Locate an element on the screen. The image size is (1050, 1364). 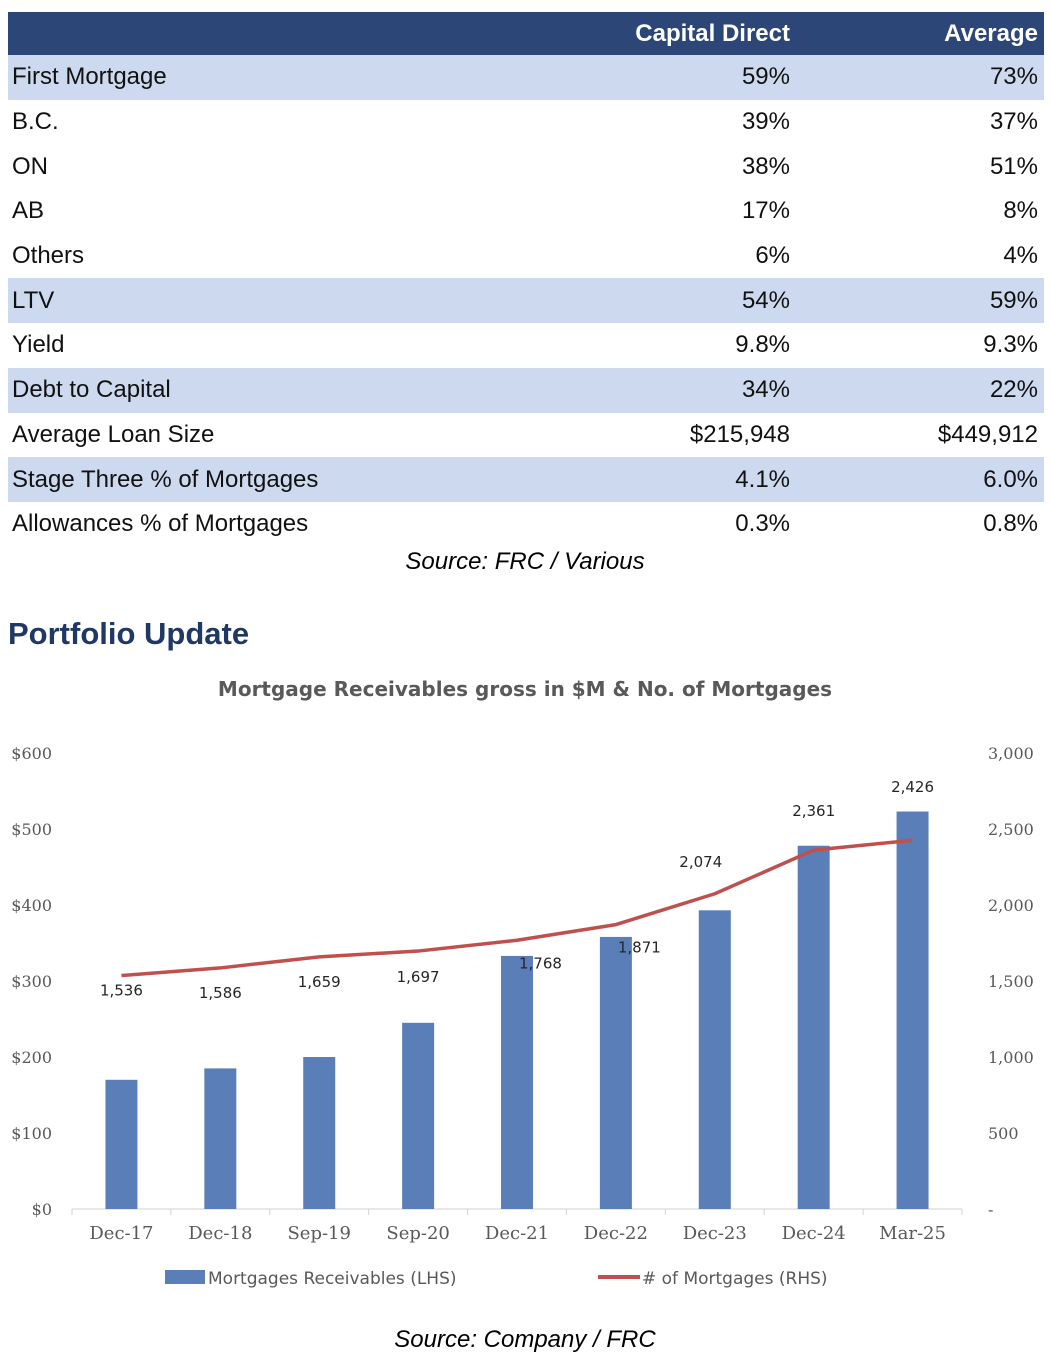
column-header-label is located at coordinates (278, 33).